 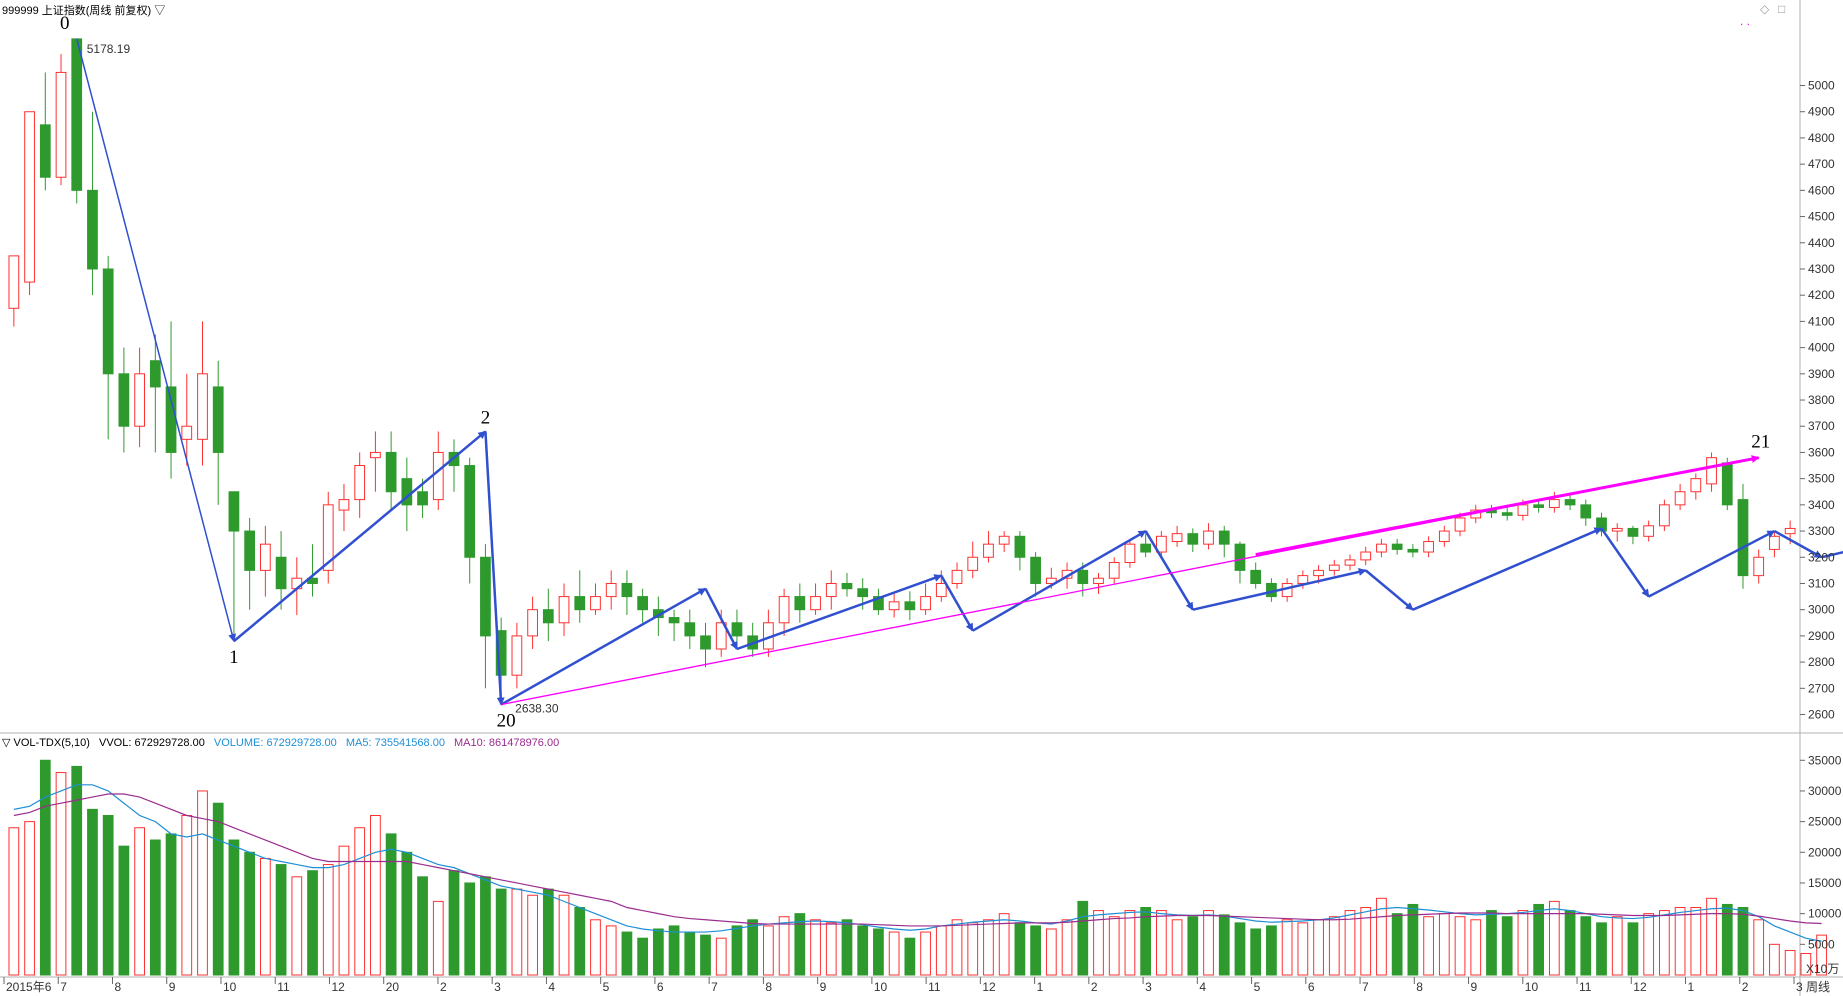 What do you see at coordinates (1507, 506) in the screenshot?
I see `trend-line-high` at bounding box center [1507, 506].